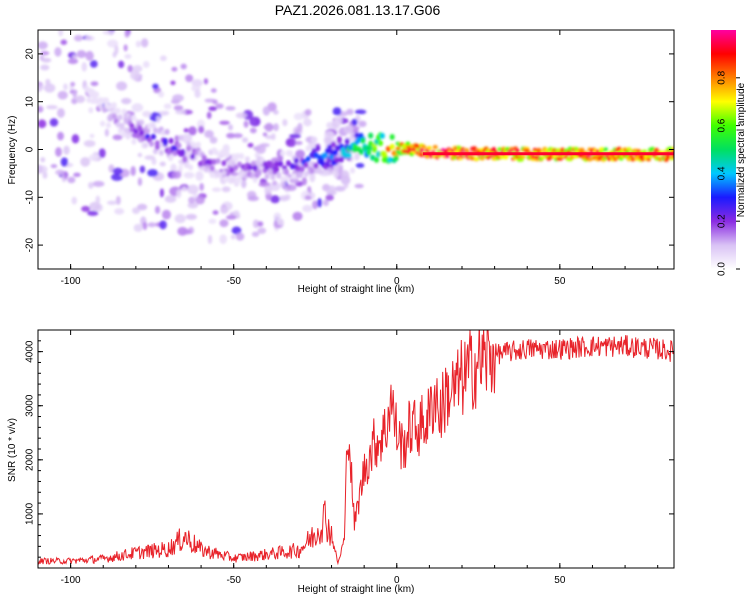  I want to click on spectrogram-y-label: Frequency (Hz), so click(12, 150).